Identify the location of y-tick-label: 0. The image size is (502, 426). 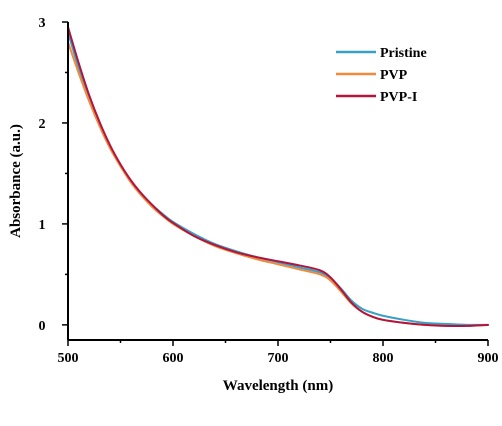
(42, 326).